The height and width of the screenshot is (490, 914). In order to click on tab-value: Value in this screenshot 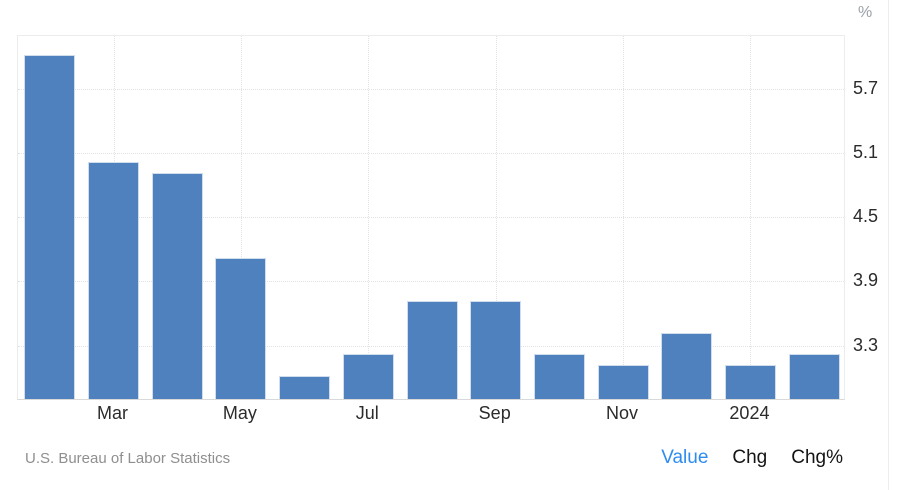, I will do `click(685, 457)`.